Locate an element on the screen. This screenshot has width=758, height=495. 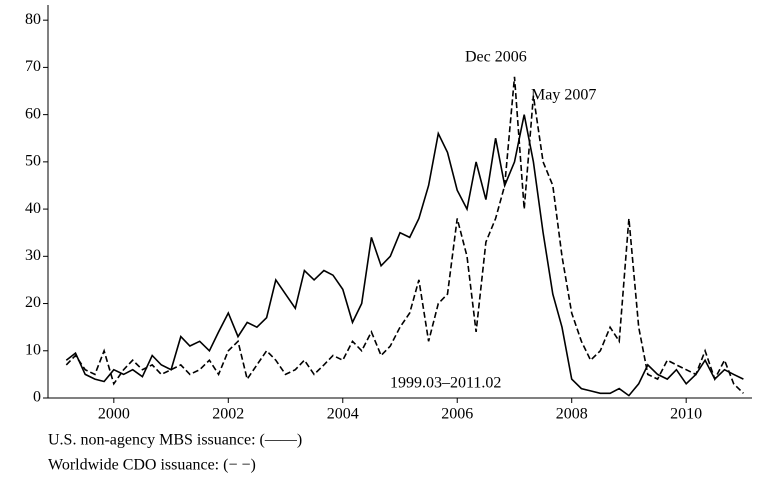
annotation: 1999.03–2011.02 is located at coordinates (445, 383).